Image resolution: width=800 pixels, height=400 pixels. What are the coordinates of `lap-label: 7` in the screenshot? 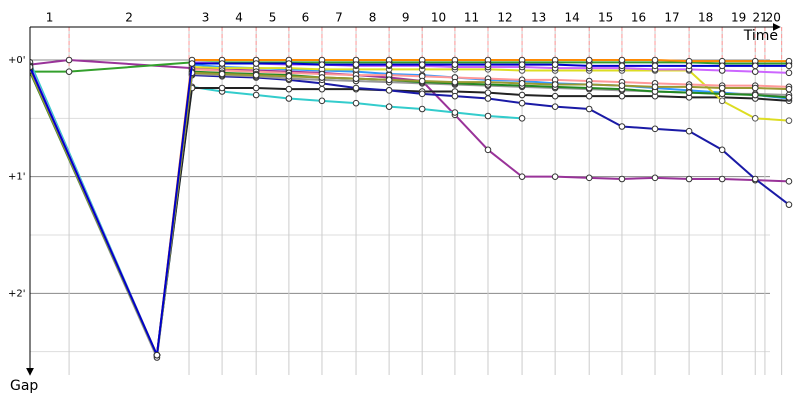 It's located at (339, 18).